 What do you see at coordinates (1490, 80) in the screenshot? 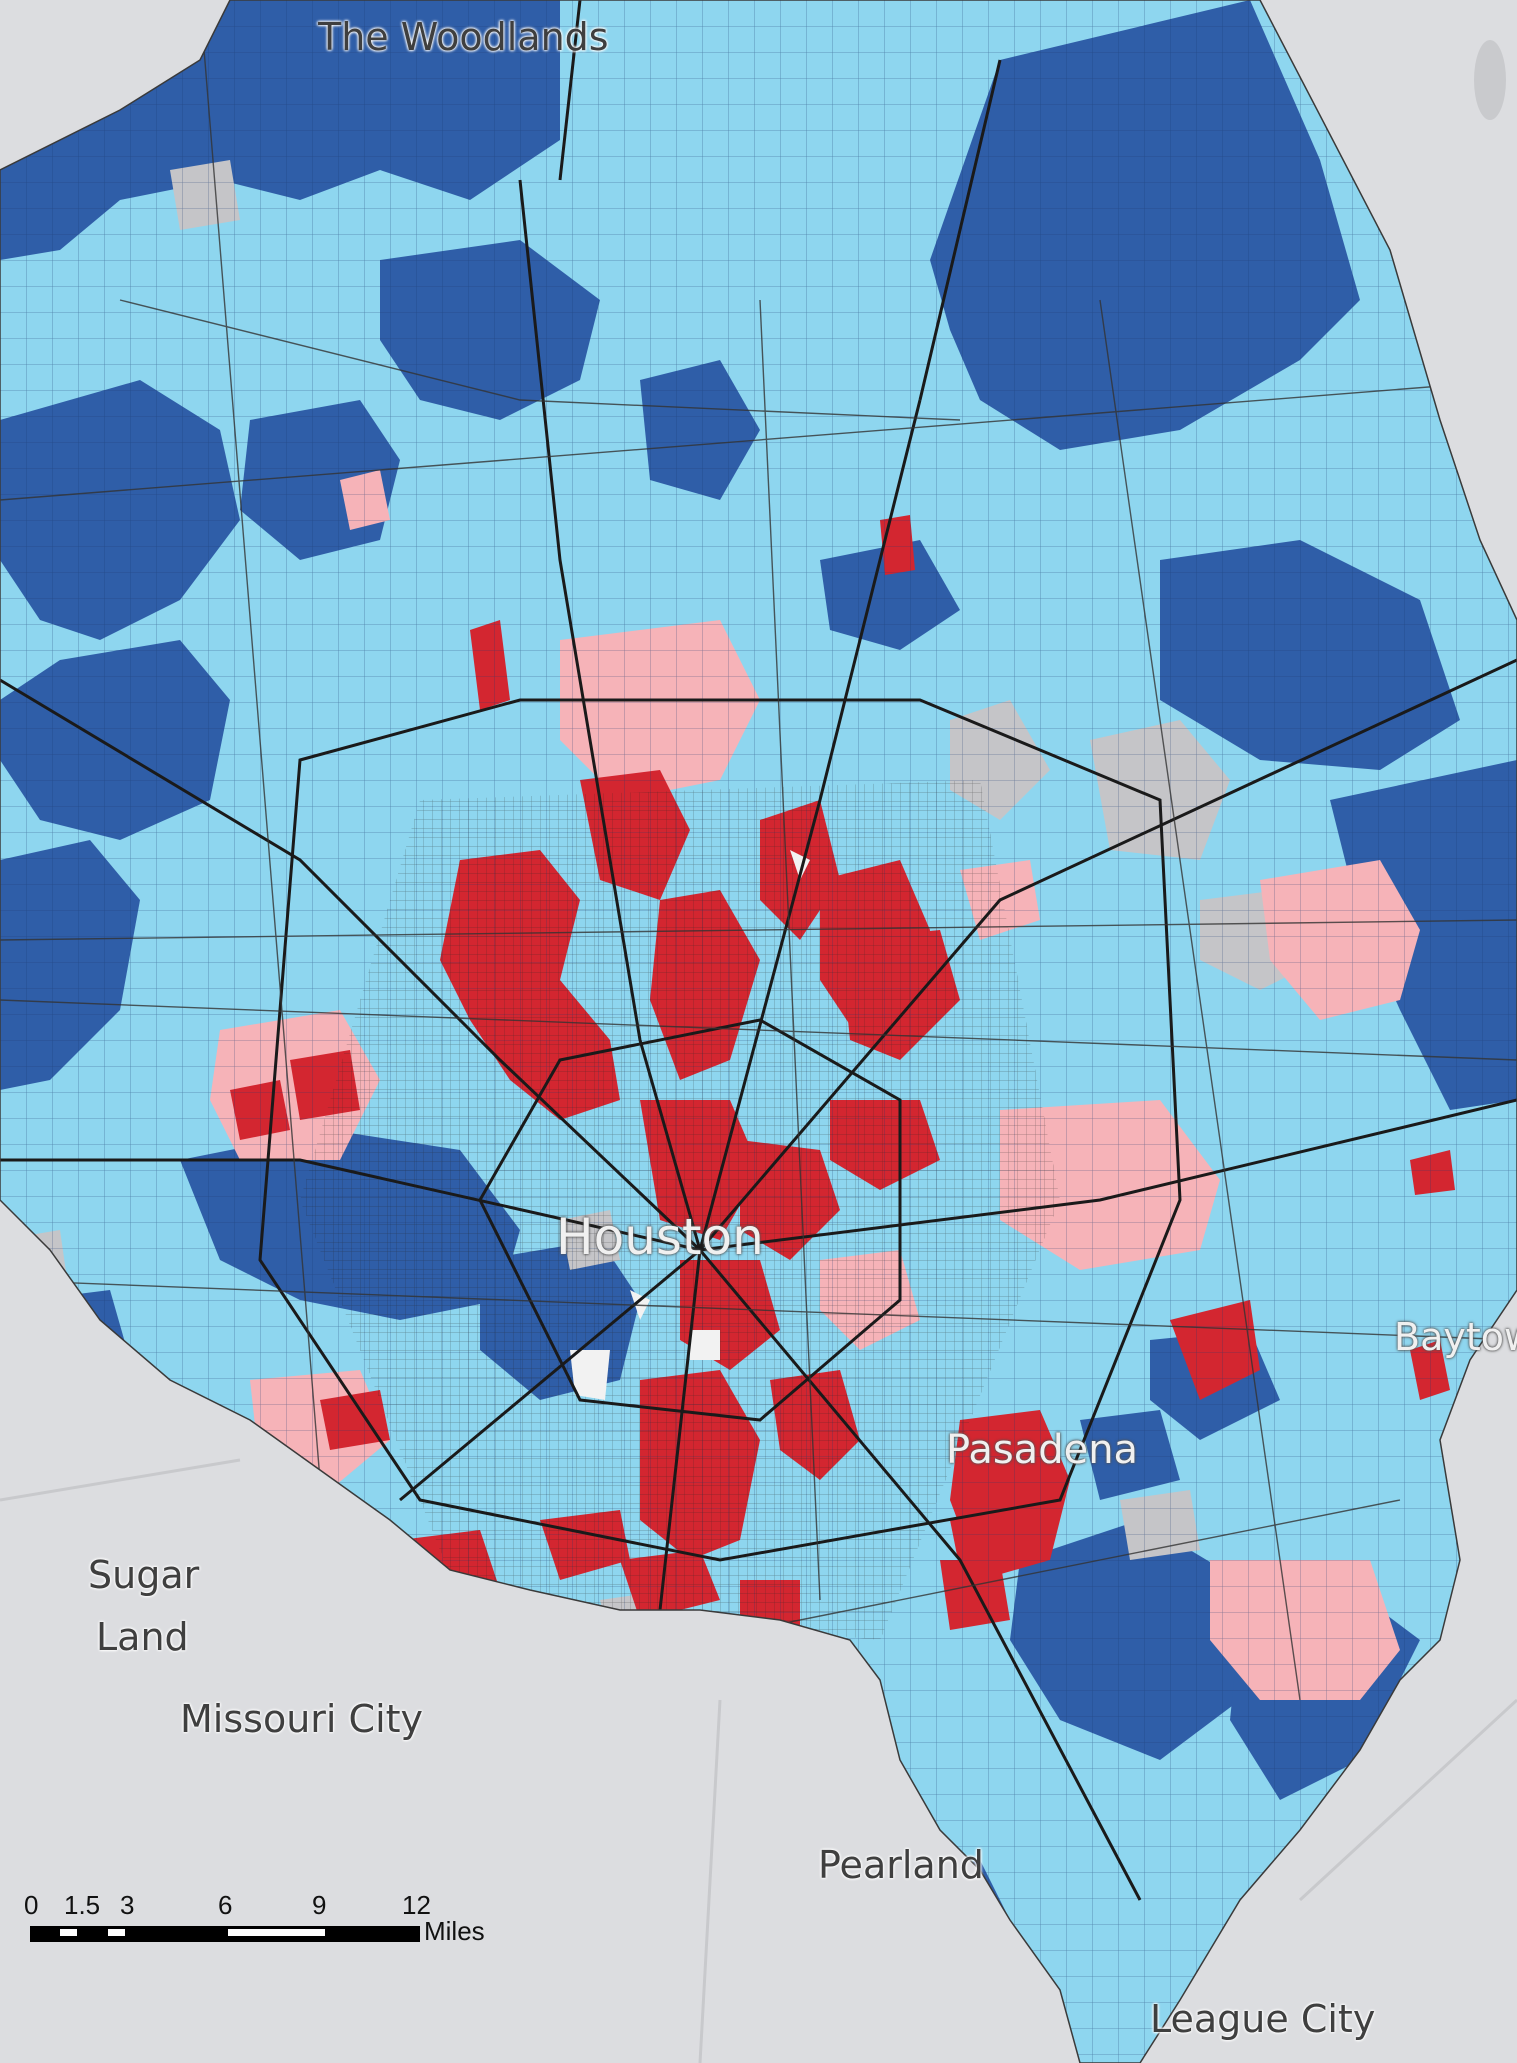
I see `lake` at bounding box center [1490, 80].